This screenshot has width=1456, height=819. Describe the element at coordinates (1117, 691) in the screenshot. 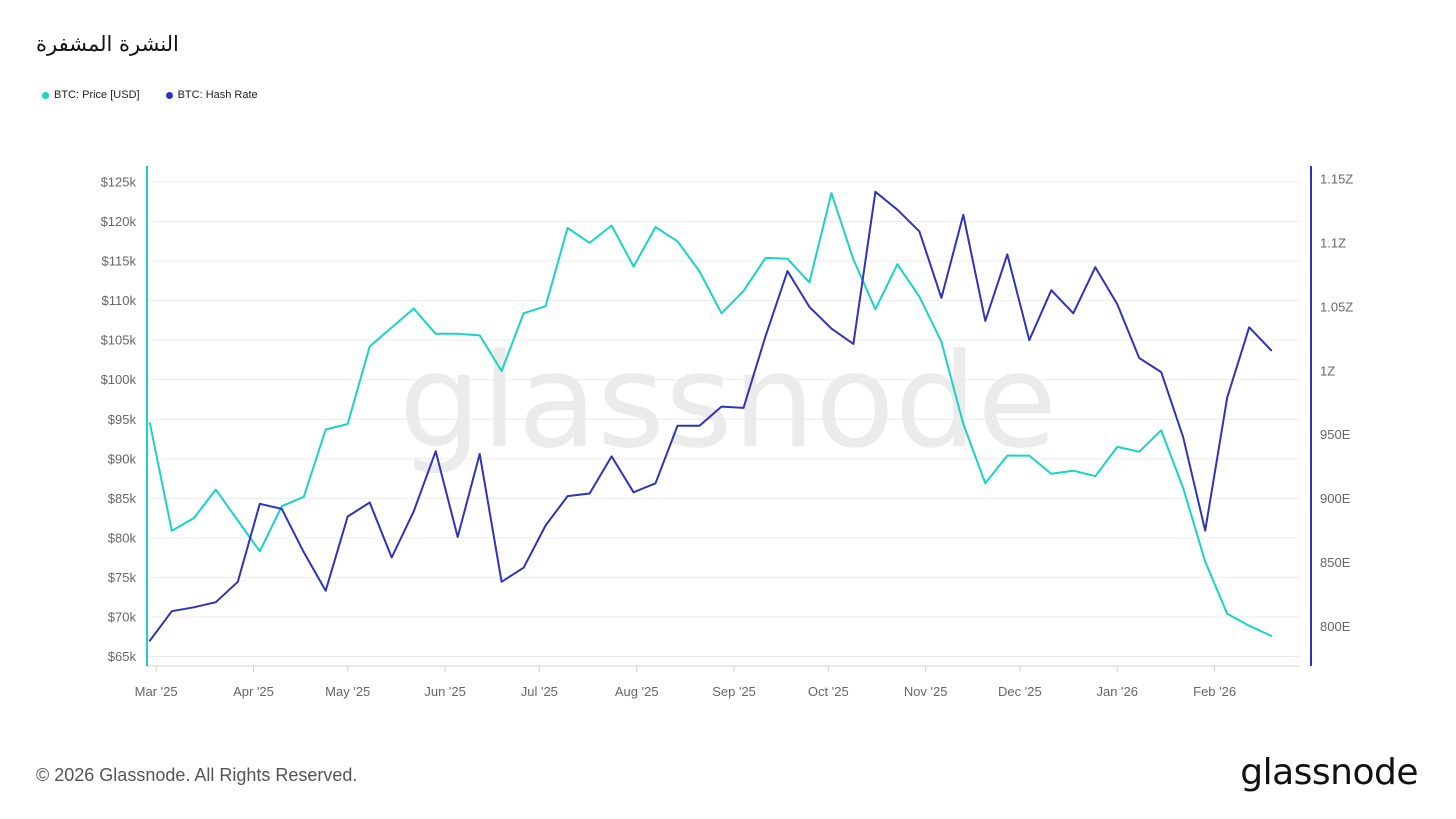

I see `x-tick-label: Jan '26` at that location.